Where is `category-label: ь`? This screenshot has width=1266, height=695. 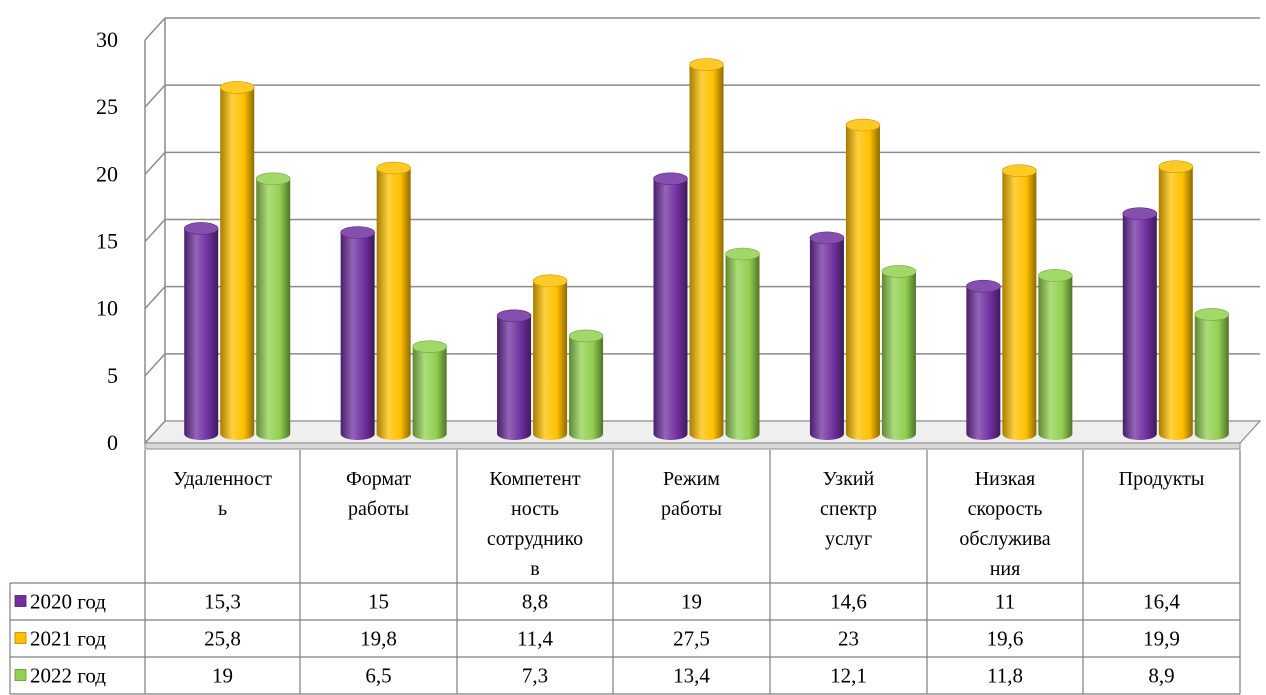 category-label: ь is located at coordinates (222, 509).